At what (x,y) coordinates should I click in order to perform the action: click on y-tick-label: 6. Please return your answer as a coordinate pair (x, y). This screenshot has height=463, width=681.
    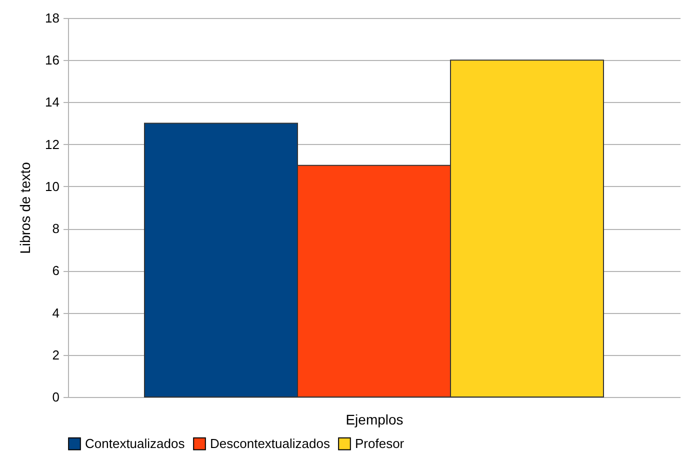
    Looking at the image, I should click on (56, 270).